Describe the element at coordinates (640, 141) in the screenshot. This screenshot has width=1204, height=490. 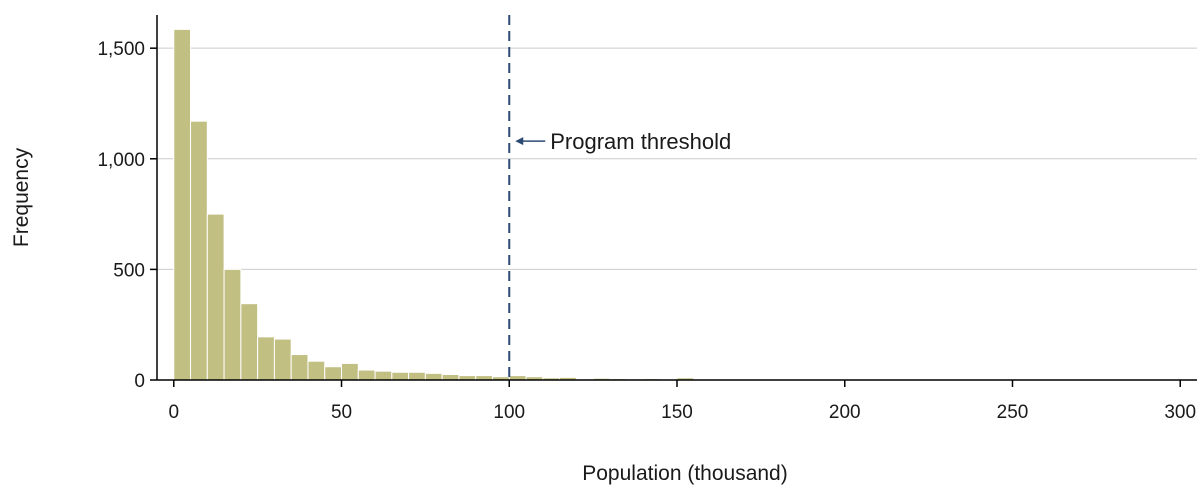
I see `threshold-annotation: Program threshold` at that location.